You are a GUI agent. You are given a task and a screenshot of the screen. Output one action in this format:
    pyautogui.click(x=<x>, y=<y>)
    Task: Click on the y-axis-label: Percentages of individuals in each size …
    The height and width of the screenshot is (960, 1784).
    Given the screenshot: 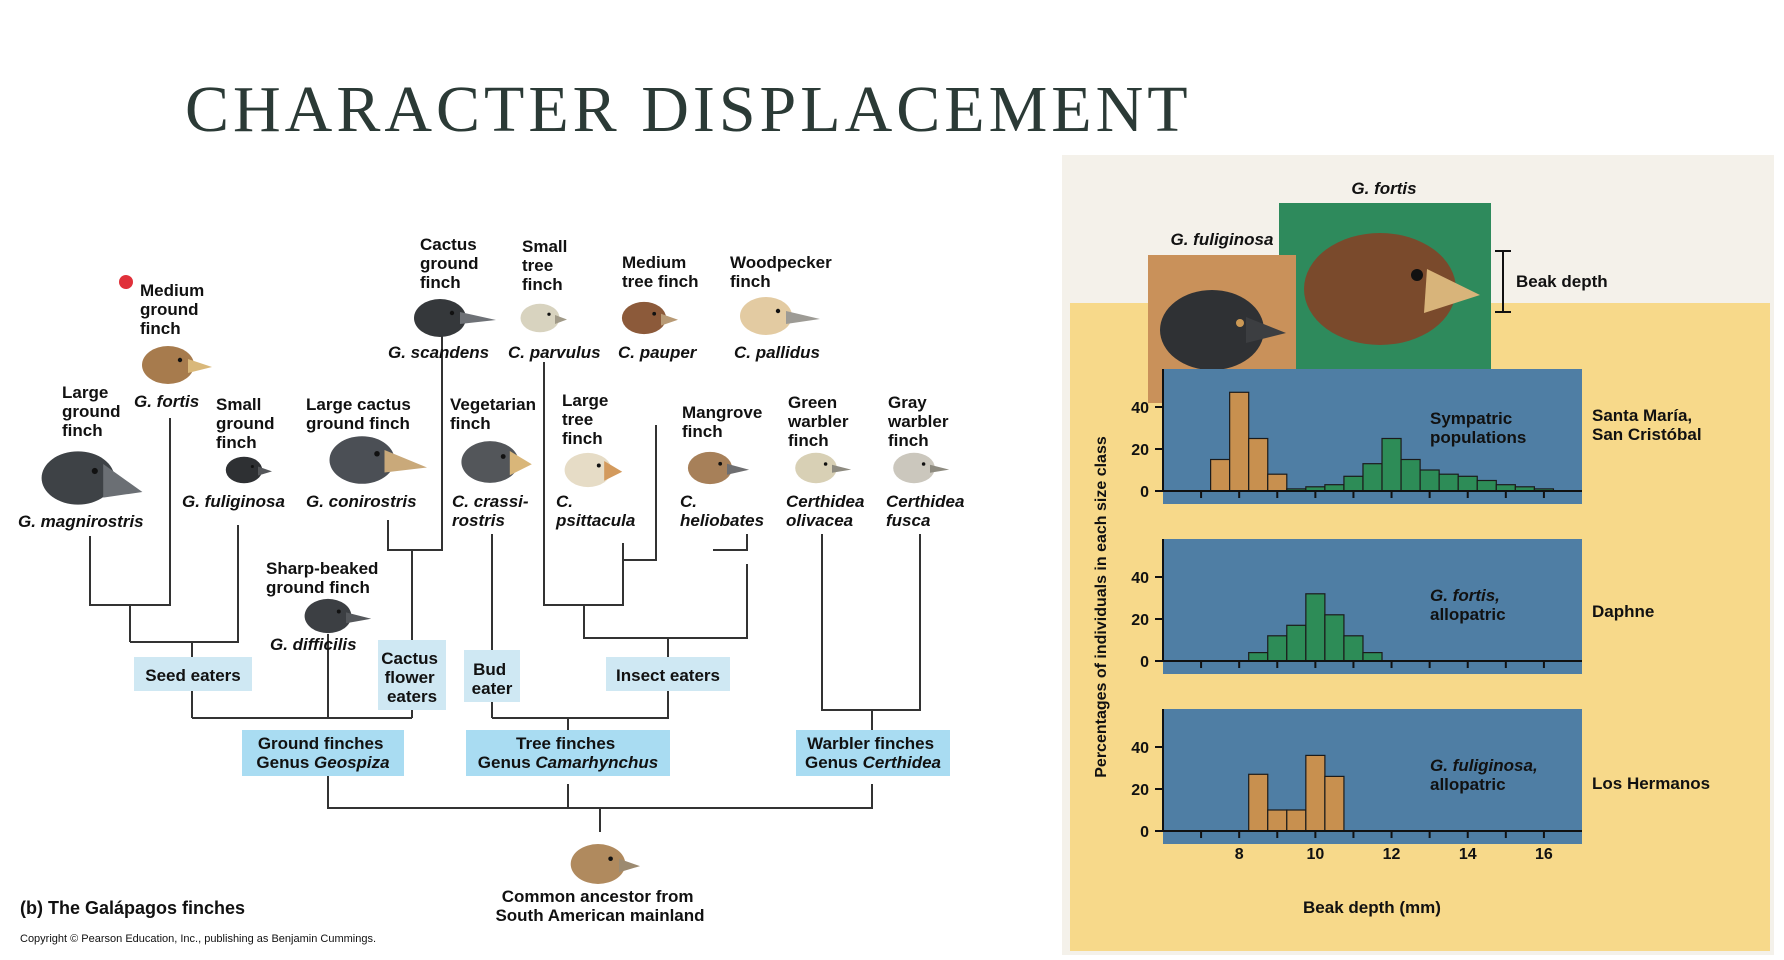 What is the action you would take?
    pyautogui.click(x=1101, y=607)
    